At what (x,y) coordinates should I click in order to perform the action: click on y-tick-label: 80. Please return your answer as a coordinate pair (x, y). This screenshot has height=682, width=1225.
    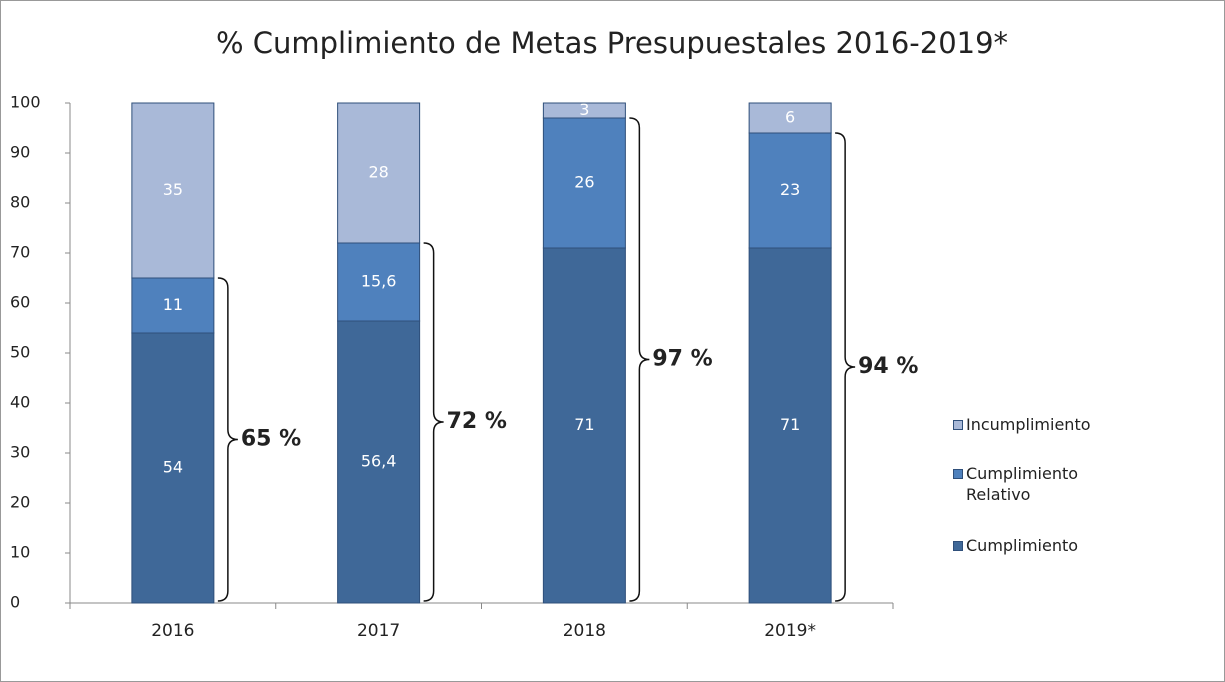
    Looking at the image, I should click on (20, 202).